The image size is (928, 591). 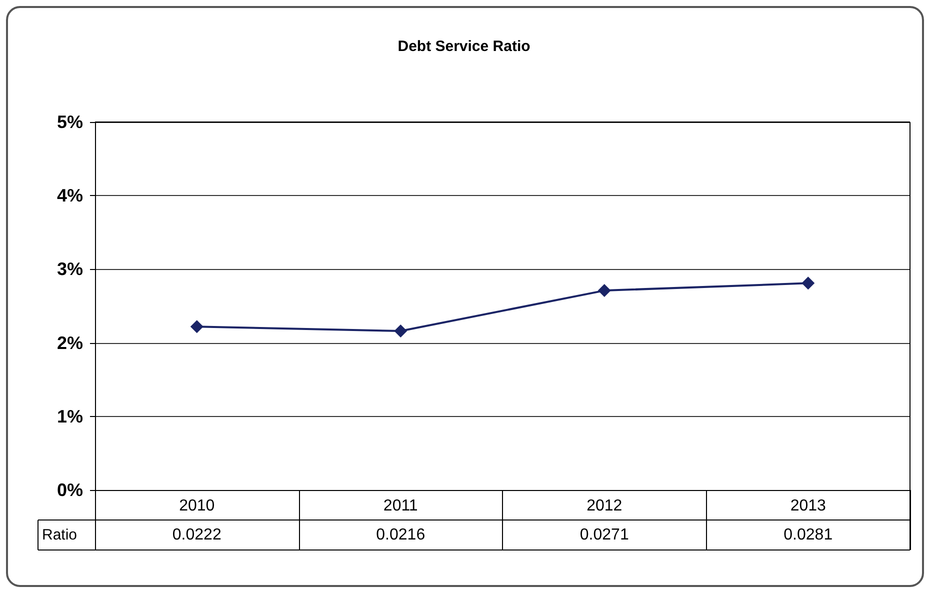 What do you see at coordinates (197, 506) in the screenshot?
I see `x-tick-label: 2010` at bounding box center [197, 506].